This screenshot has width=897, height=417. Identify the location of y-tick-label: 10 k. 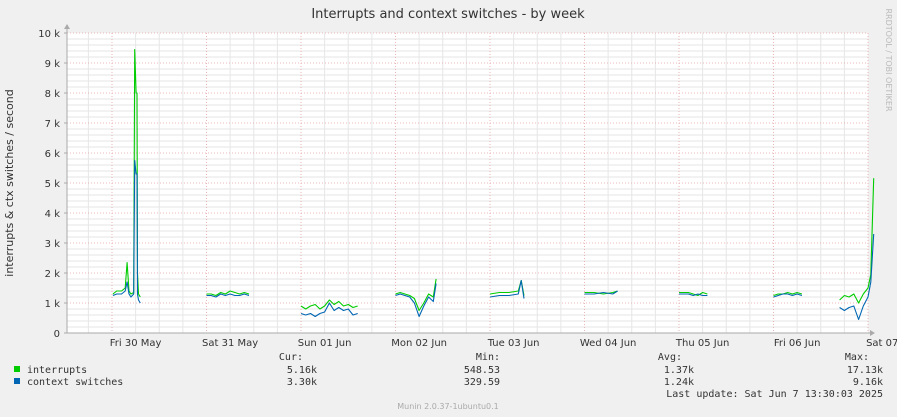
(49, 34).